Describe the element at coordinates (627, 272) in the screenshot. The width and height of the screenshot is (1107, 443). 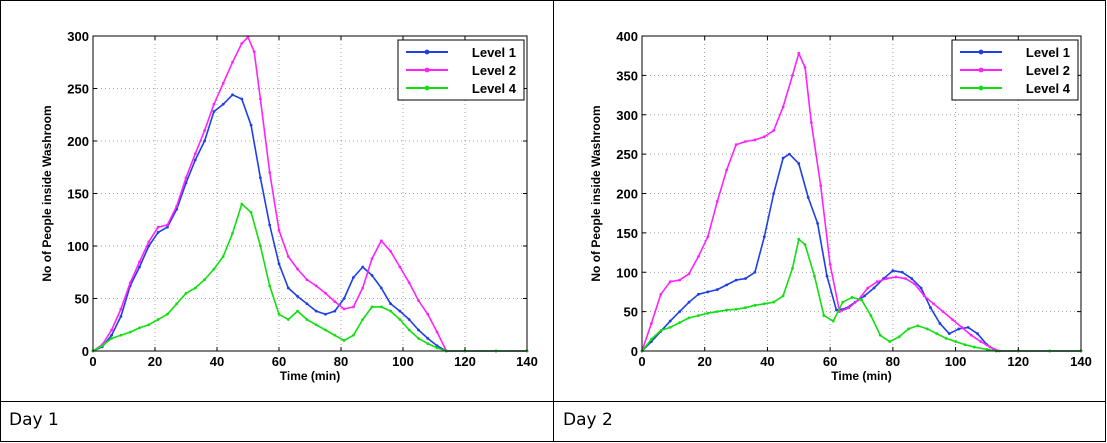
I see `y-tick-label: 100` at that location.